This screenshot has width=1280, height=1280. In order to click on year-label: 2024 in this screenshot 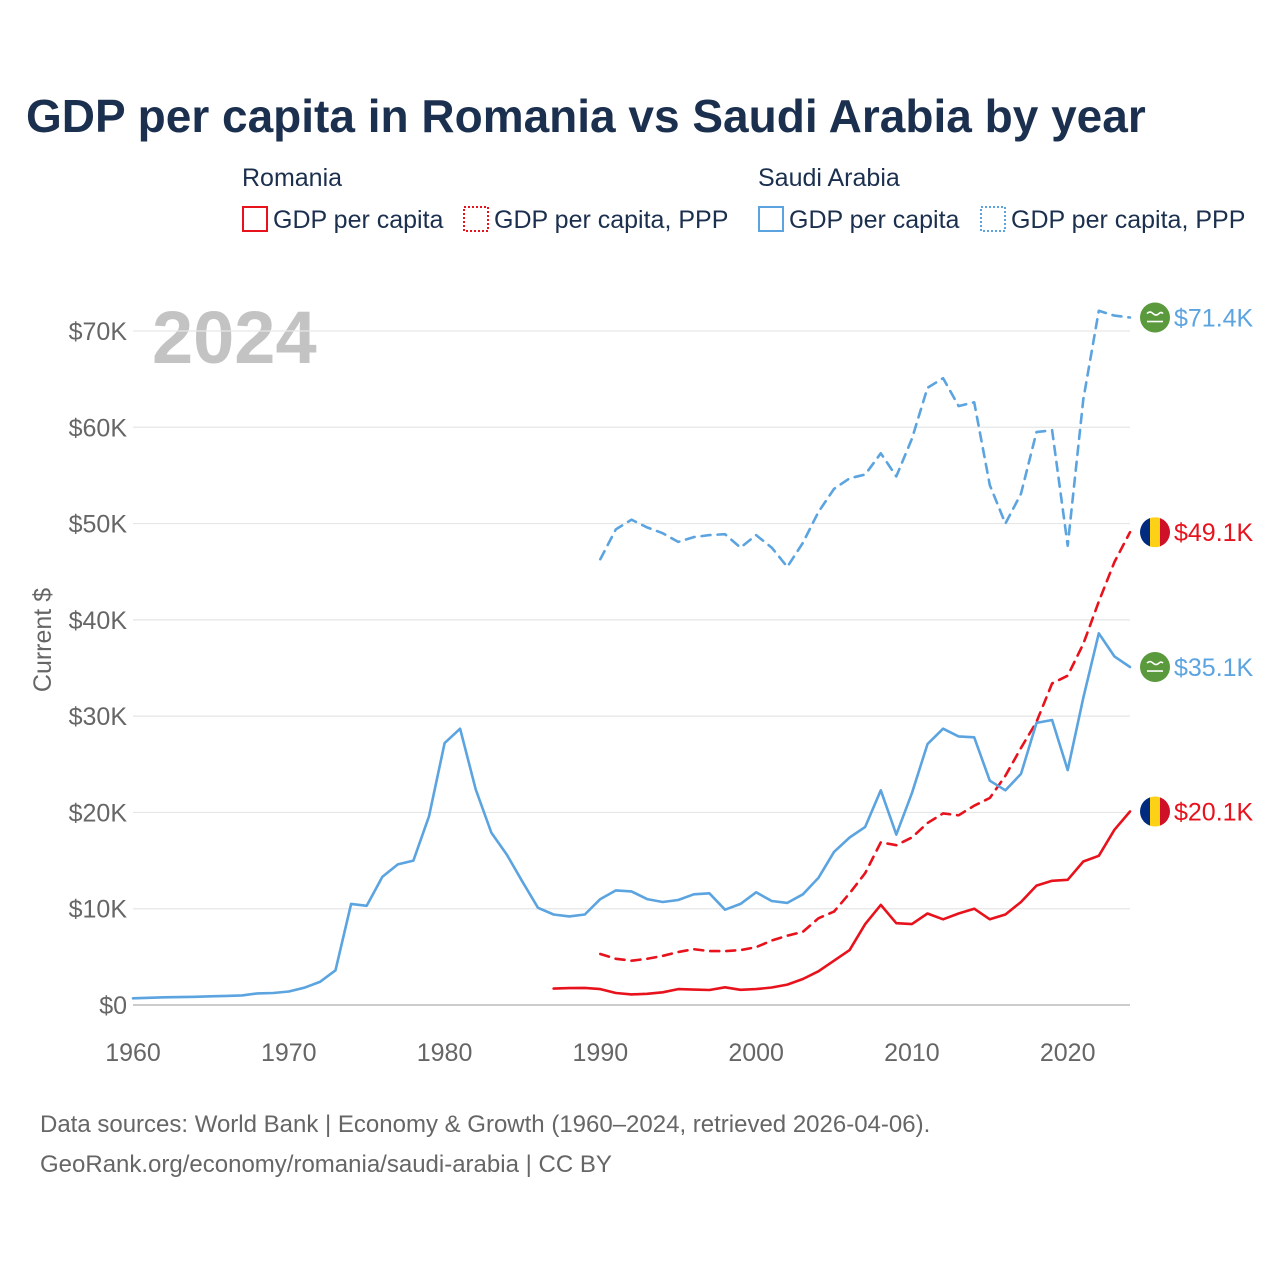, I will do `click(234, 337)`.